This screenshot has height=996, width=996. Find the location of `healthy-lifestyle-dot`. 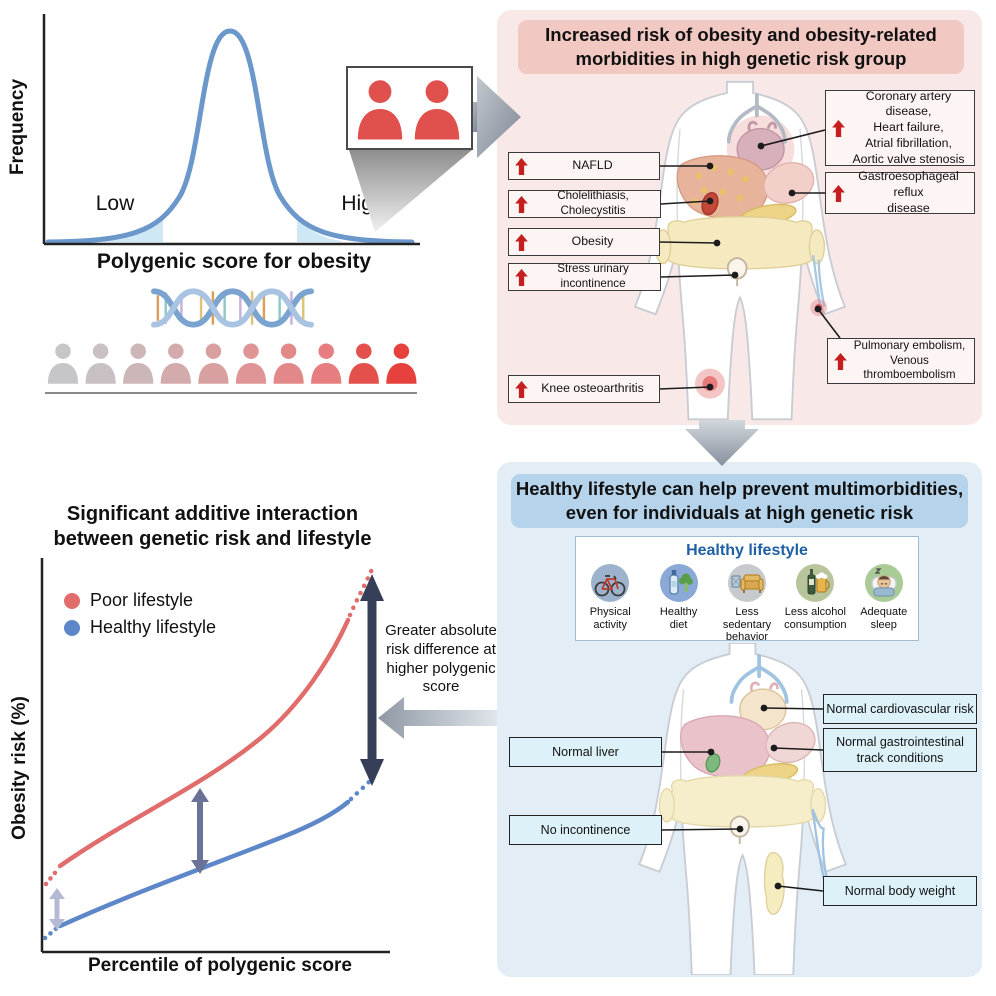

healthy-lifestyle-dot is located at coordinates (72, 627).